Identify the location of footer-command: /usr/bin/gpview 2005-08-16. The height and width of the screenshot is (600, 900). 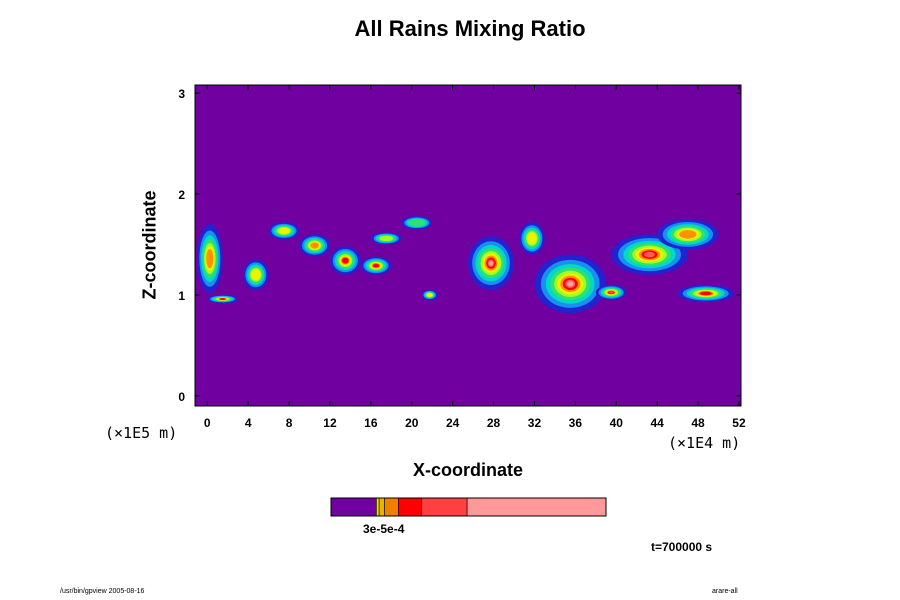
(102, 591).